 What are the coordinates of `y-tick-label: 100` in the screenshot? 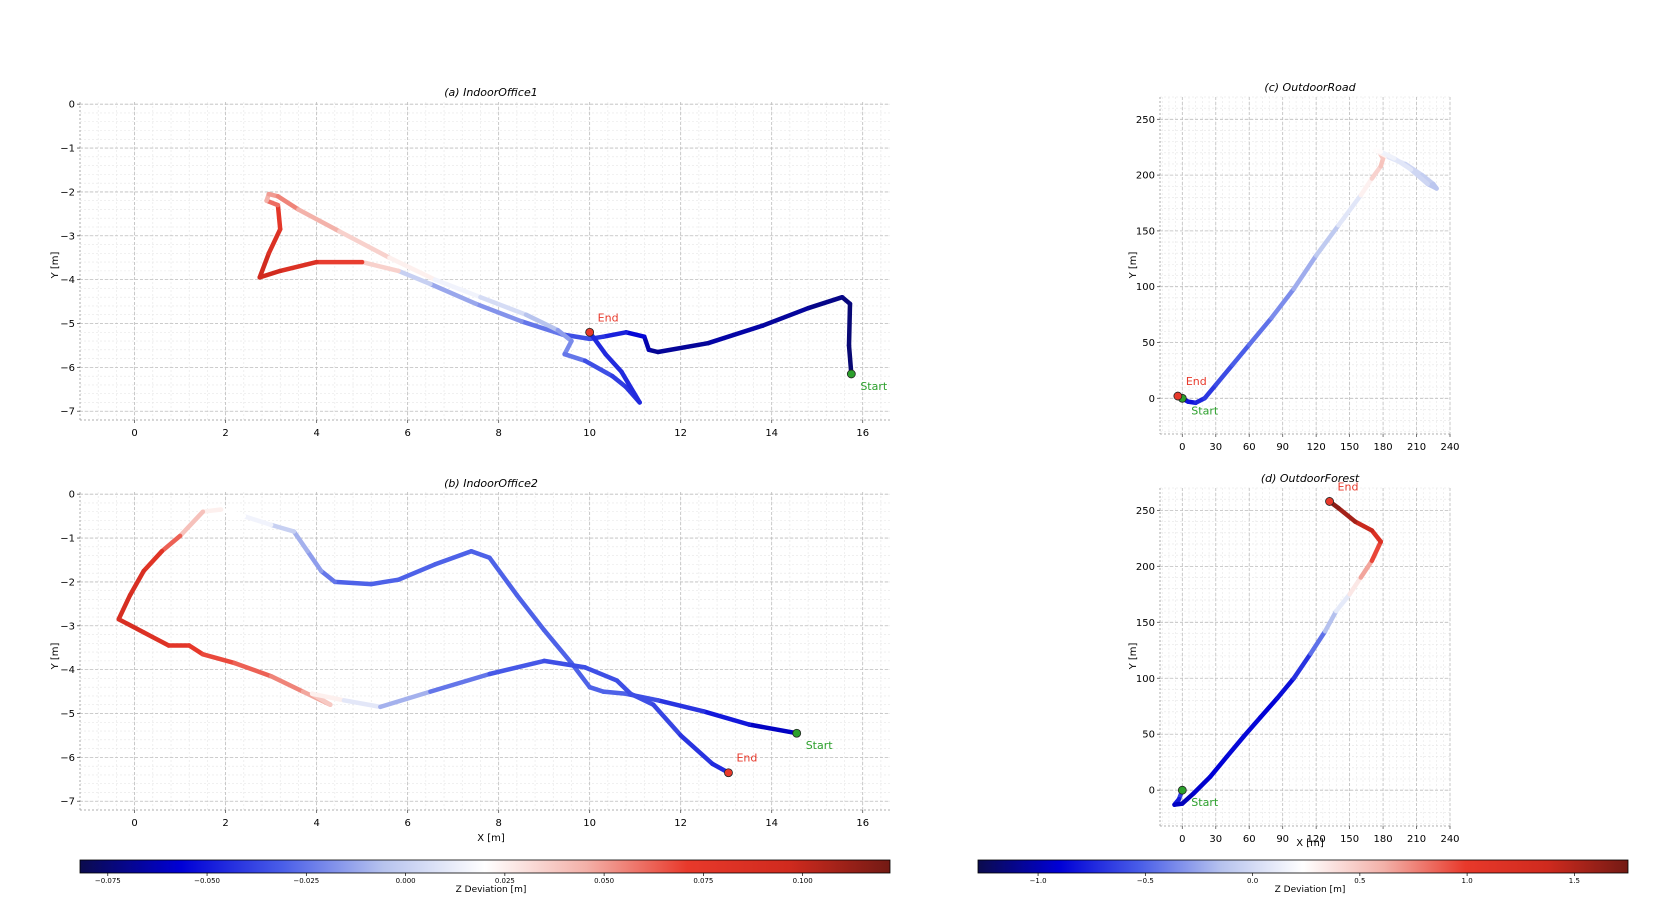 It's located at (1145, 287).